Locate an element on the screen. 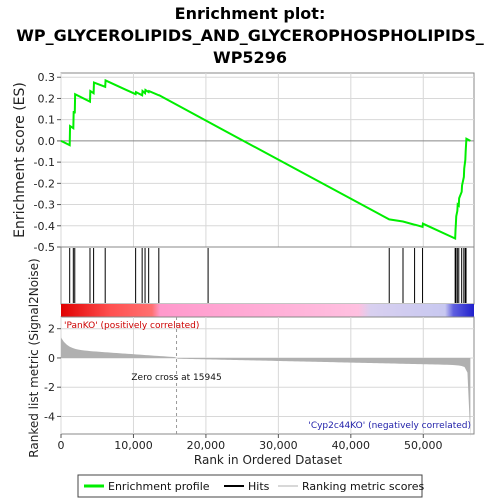 The image size is (500, 500). metric-y-ticks: 2 0 -2 -4 is located at coordinates (52, 373).